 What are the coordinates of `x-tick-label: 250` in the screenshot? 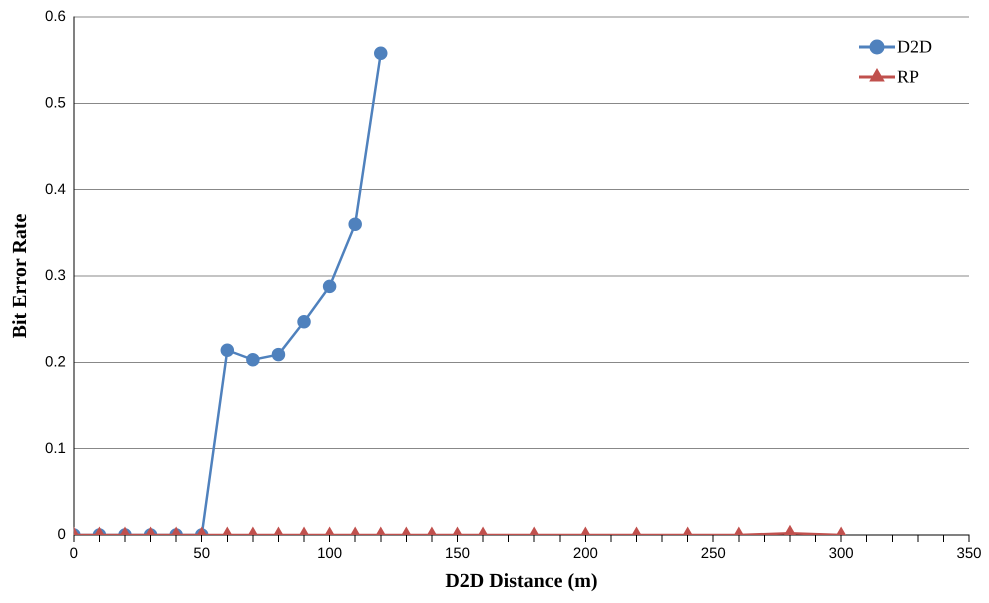 It's located at (713, 553).